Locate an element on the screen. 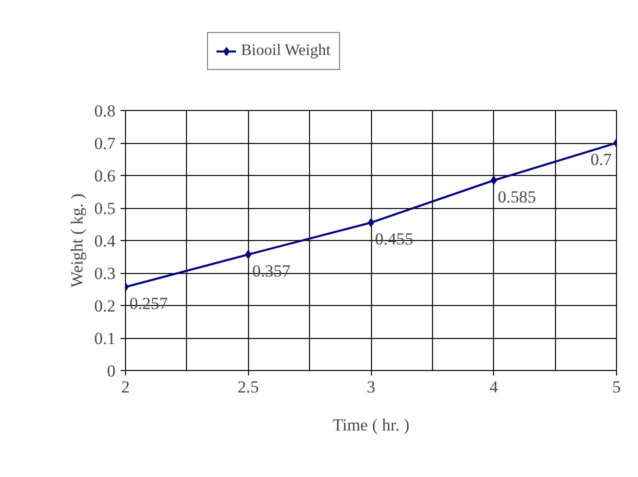  y-tick-label: 0 is located at coordinates (111, 371).